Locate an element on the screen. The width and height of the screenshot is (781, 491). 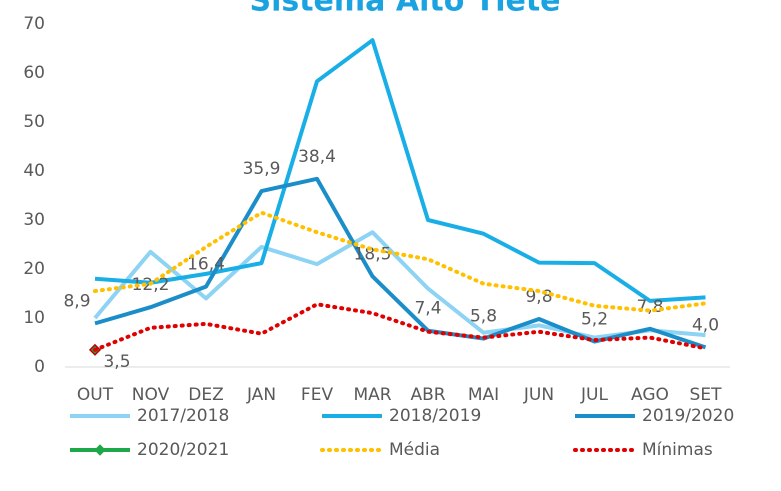
data-label: 7,4 is located at coordinates (427, 309).